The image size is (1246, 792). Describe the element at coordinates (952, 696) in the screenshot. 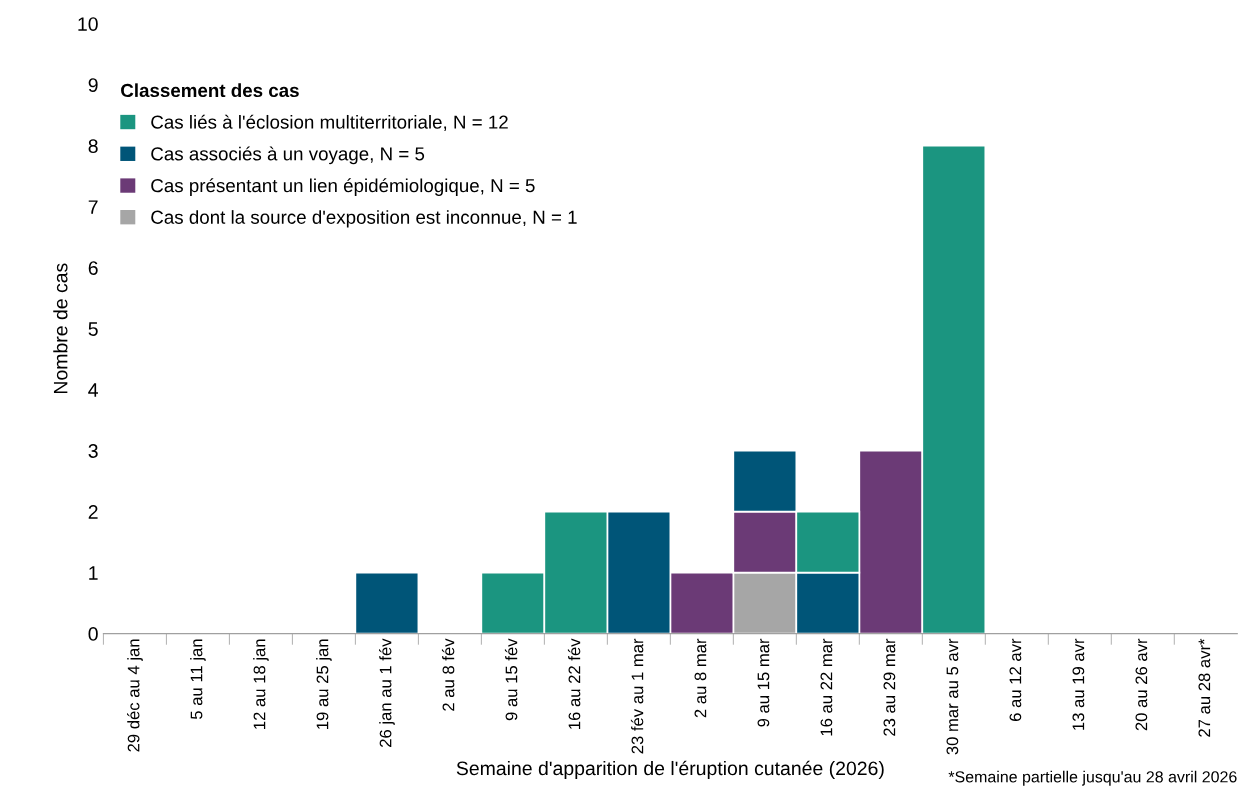

I see `x-tick-label: 30 mar au 5 avr` at that location.